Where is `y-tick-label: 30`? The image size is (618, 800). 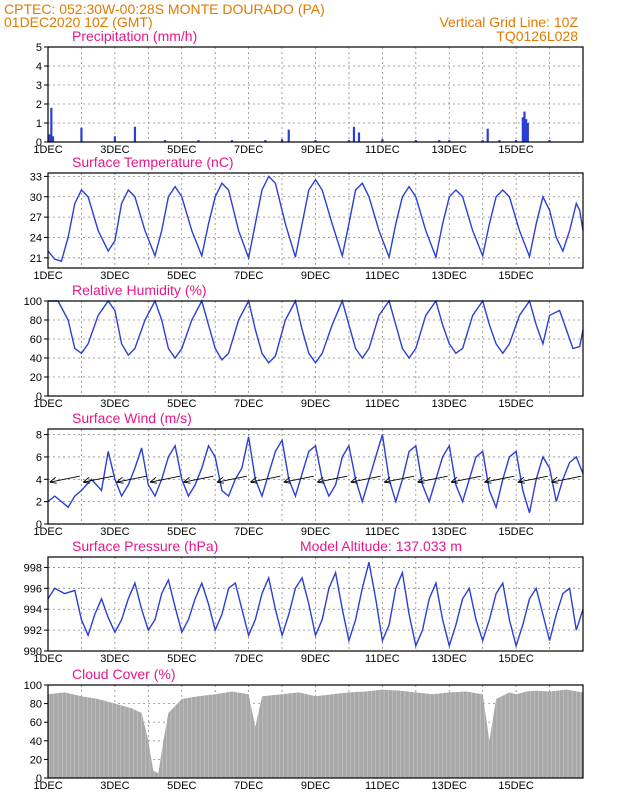
y-tick-label: 30 is located at coordinates (36, 198).